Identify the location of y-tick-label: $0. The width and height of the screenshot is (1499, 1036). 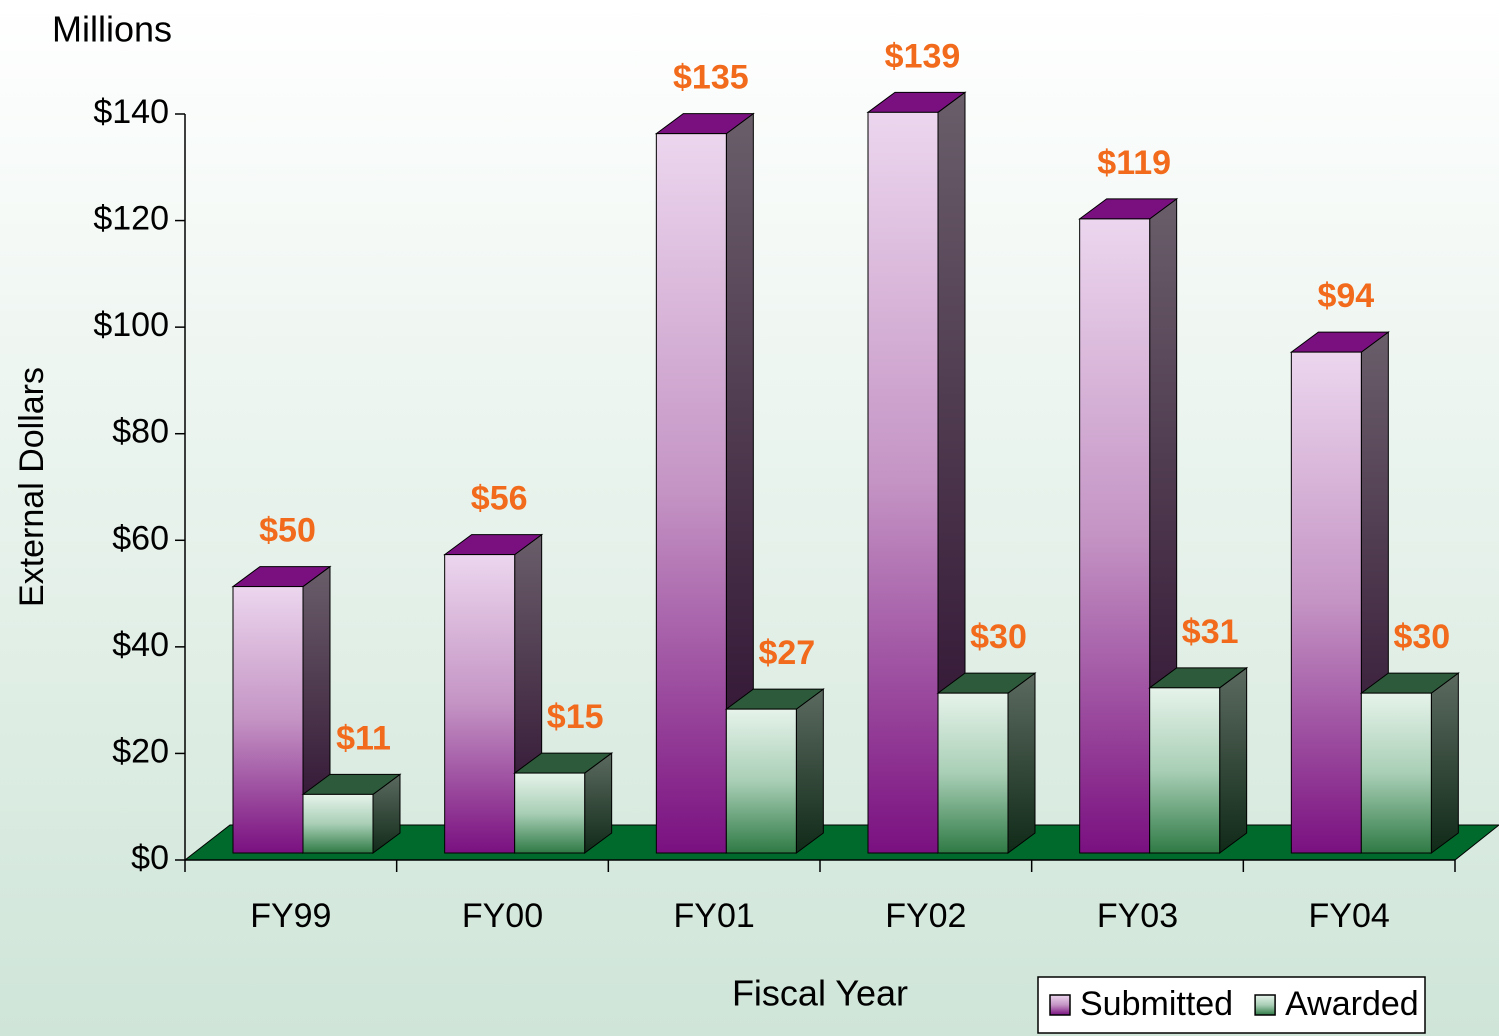
(150, 858).